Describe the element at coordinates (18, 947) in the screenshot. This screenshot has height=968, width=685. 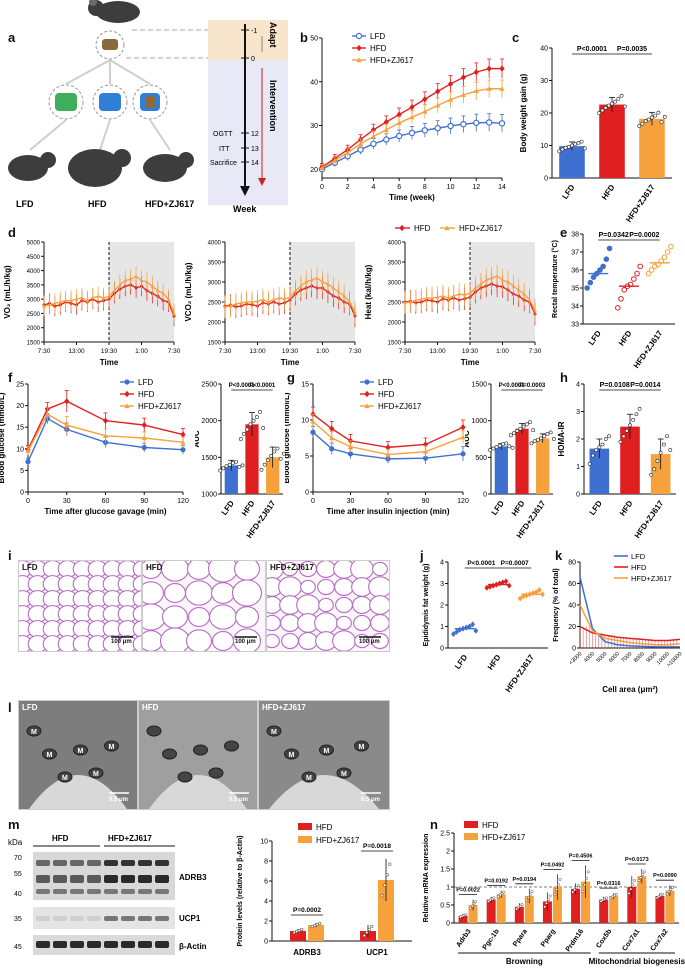
I see `marker-45: 45` at that location.